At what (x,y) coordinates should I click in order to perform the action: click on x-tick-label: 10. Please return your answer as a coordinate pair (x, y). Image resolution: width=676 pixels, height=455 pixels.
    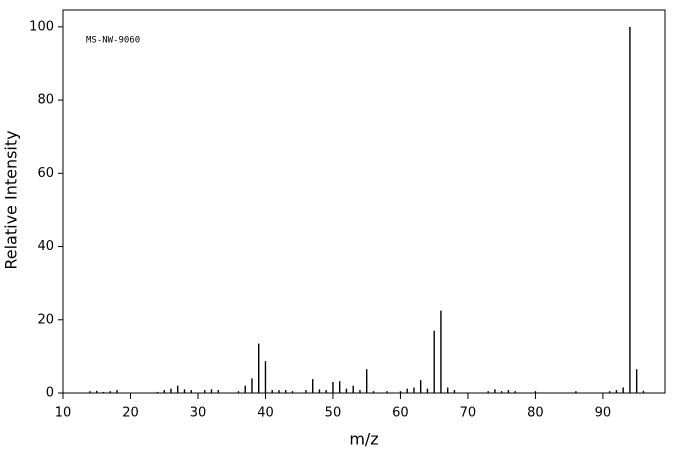
    Looking at the image, I should click on (63, 413).